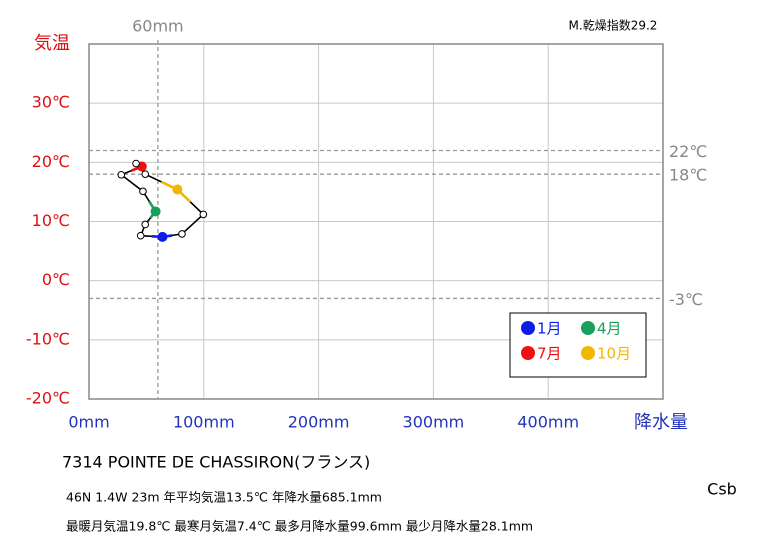 This screenshot has width=763, height=545. What do you see at coordinates (549, 354) in the screenshot?
I see `legend-label: 7月` at bounding box center [549, 354].